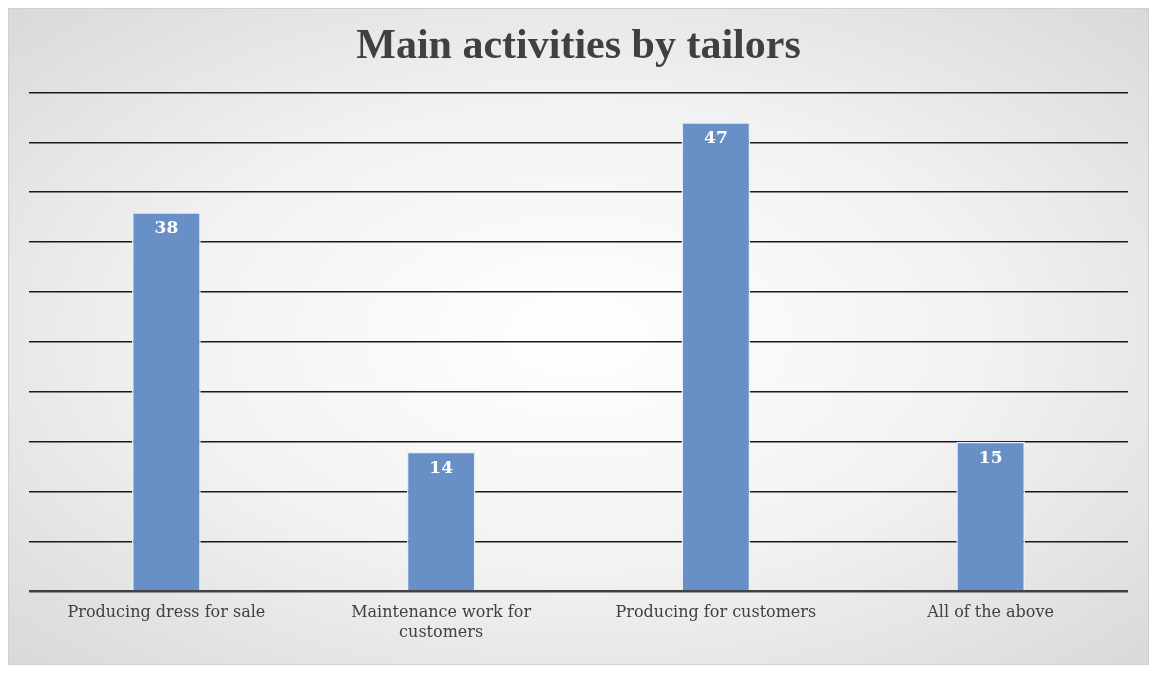 The width and height of the screenshot is (1157, 673). Describe the element at coordinates (578, 44) in the screenshot. I see `chart-title: Main activities by tailors` at that location.